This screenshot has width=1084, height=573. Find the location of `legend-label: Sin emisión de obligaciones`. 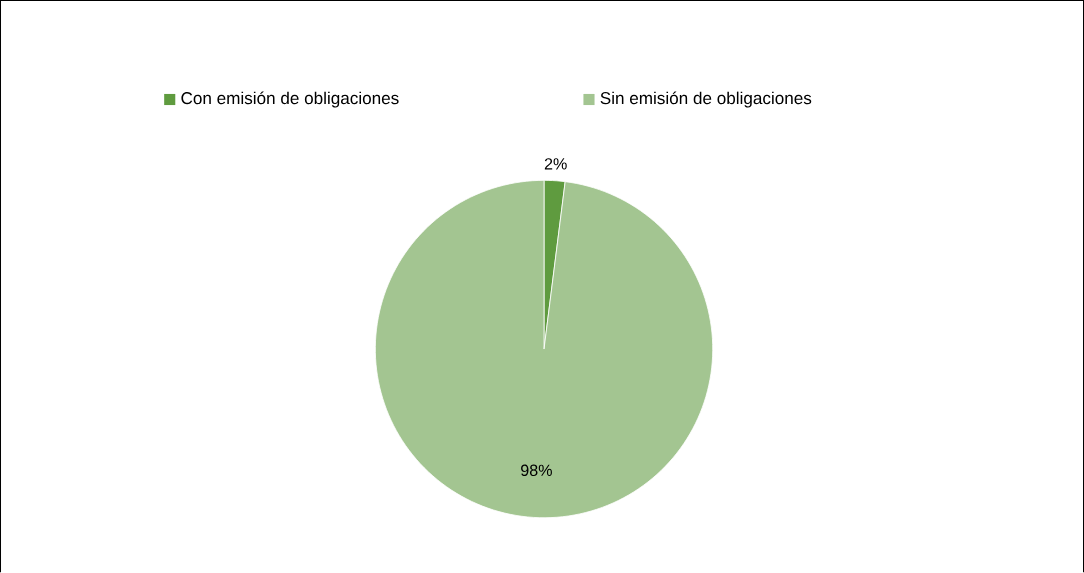

legend-label: Sin emisión de obligaciones is located at coordinates (706, 99).